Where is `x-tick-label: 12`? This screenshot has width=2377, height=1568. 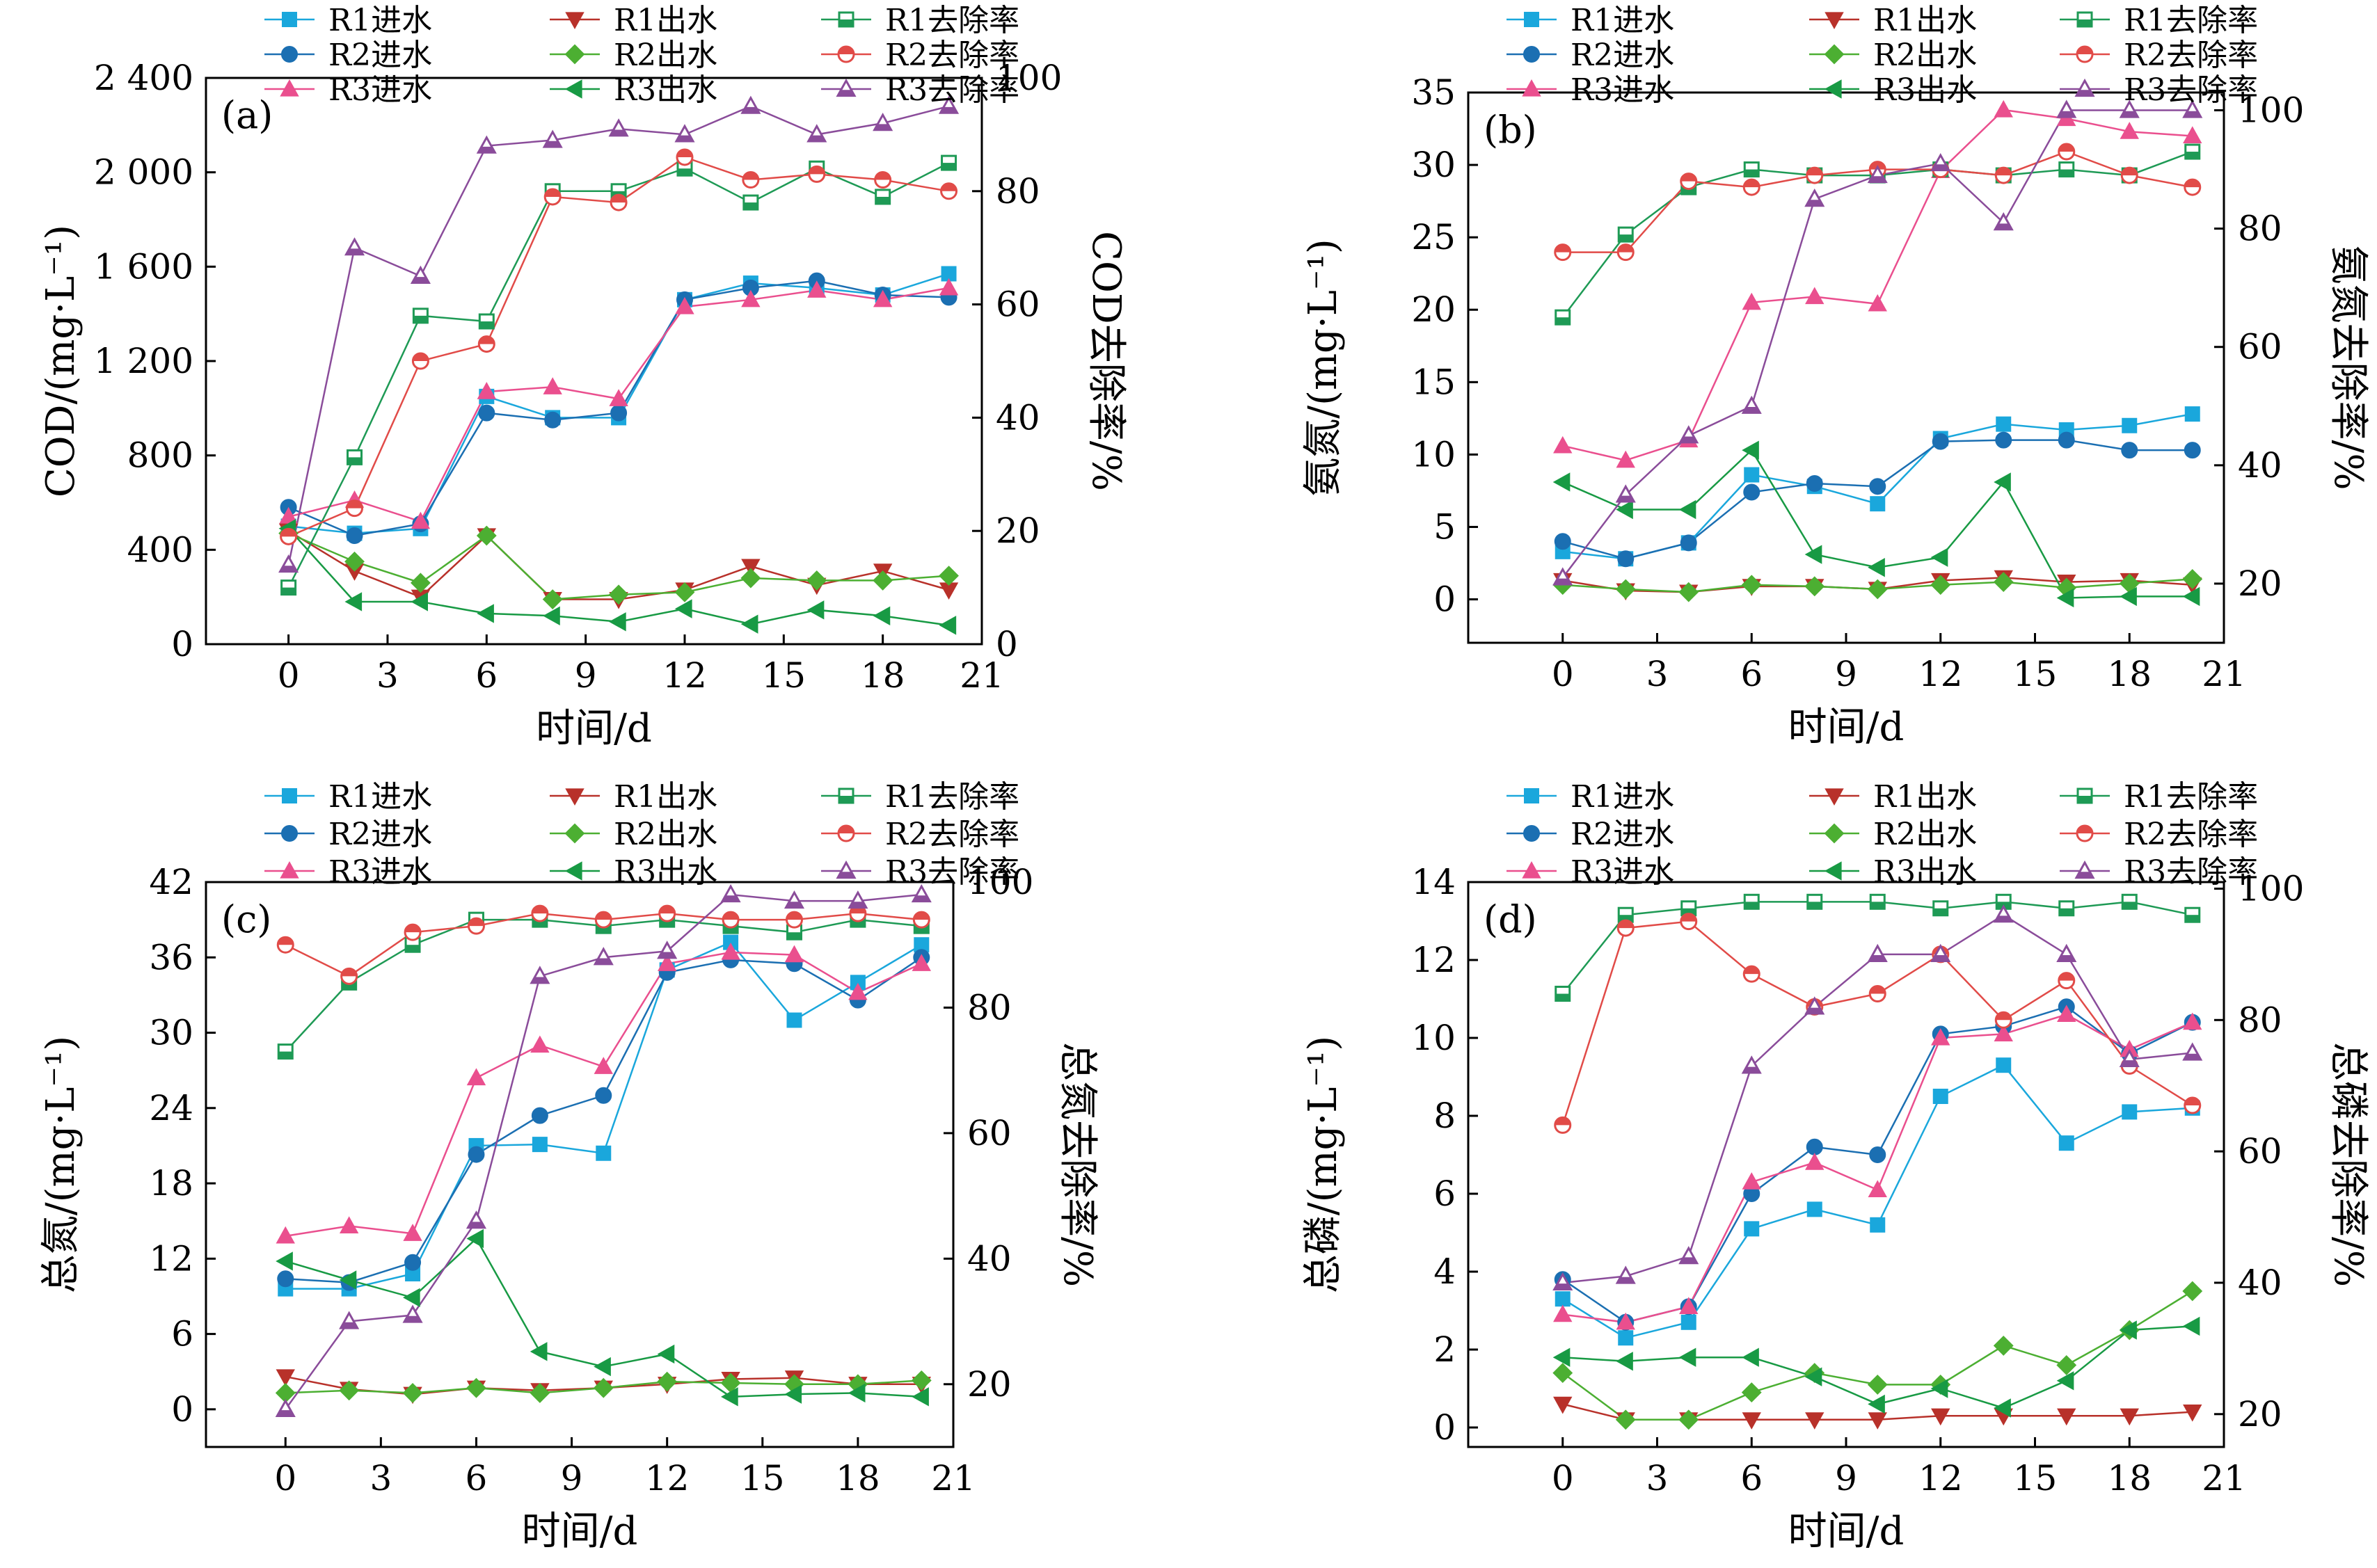 x-tick-label: 12 is located at coordinates (1940, 1478).